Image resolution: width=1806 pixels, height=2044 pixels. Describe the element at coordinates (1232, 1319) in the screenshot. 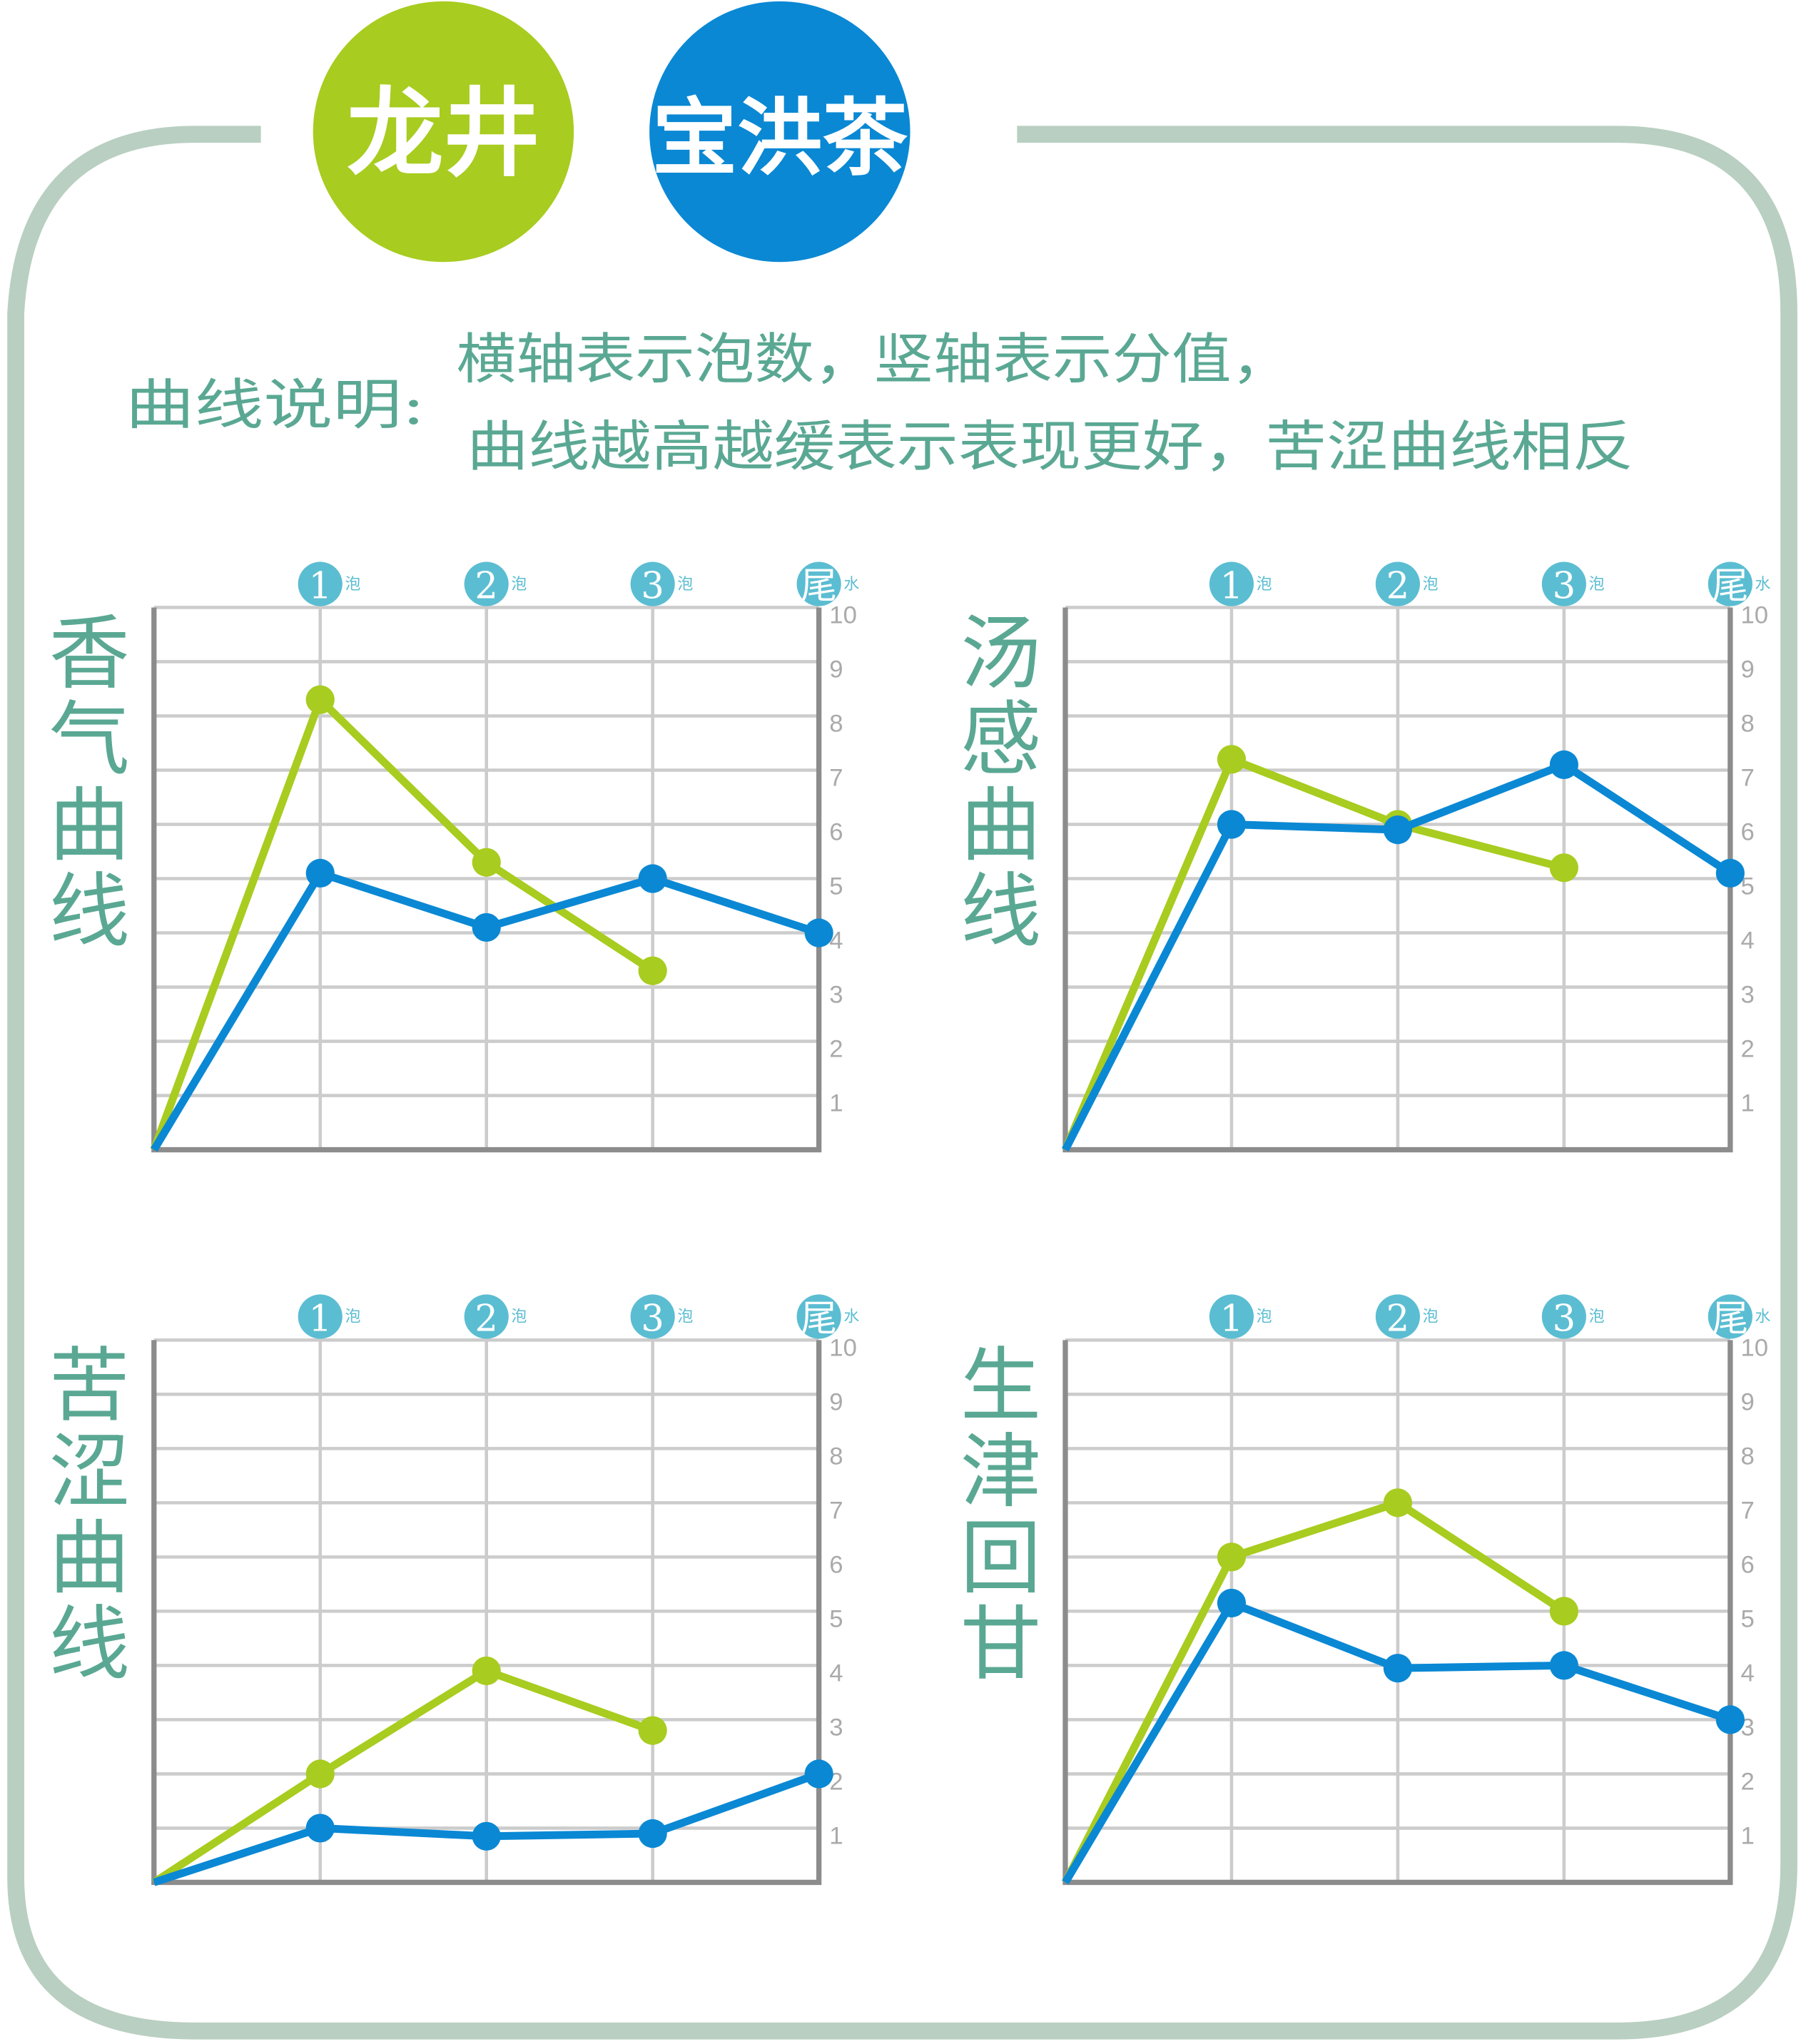

I see `x-tick-label: 1` at that location.